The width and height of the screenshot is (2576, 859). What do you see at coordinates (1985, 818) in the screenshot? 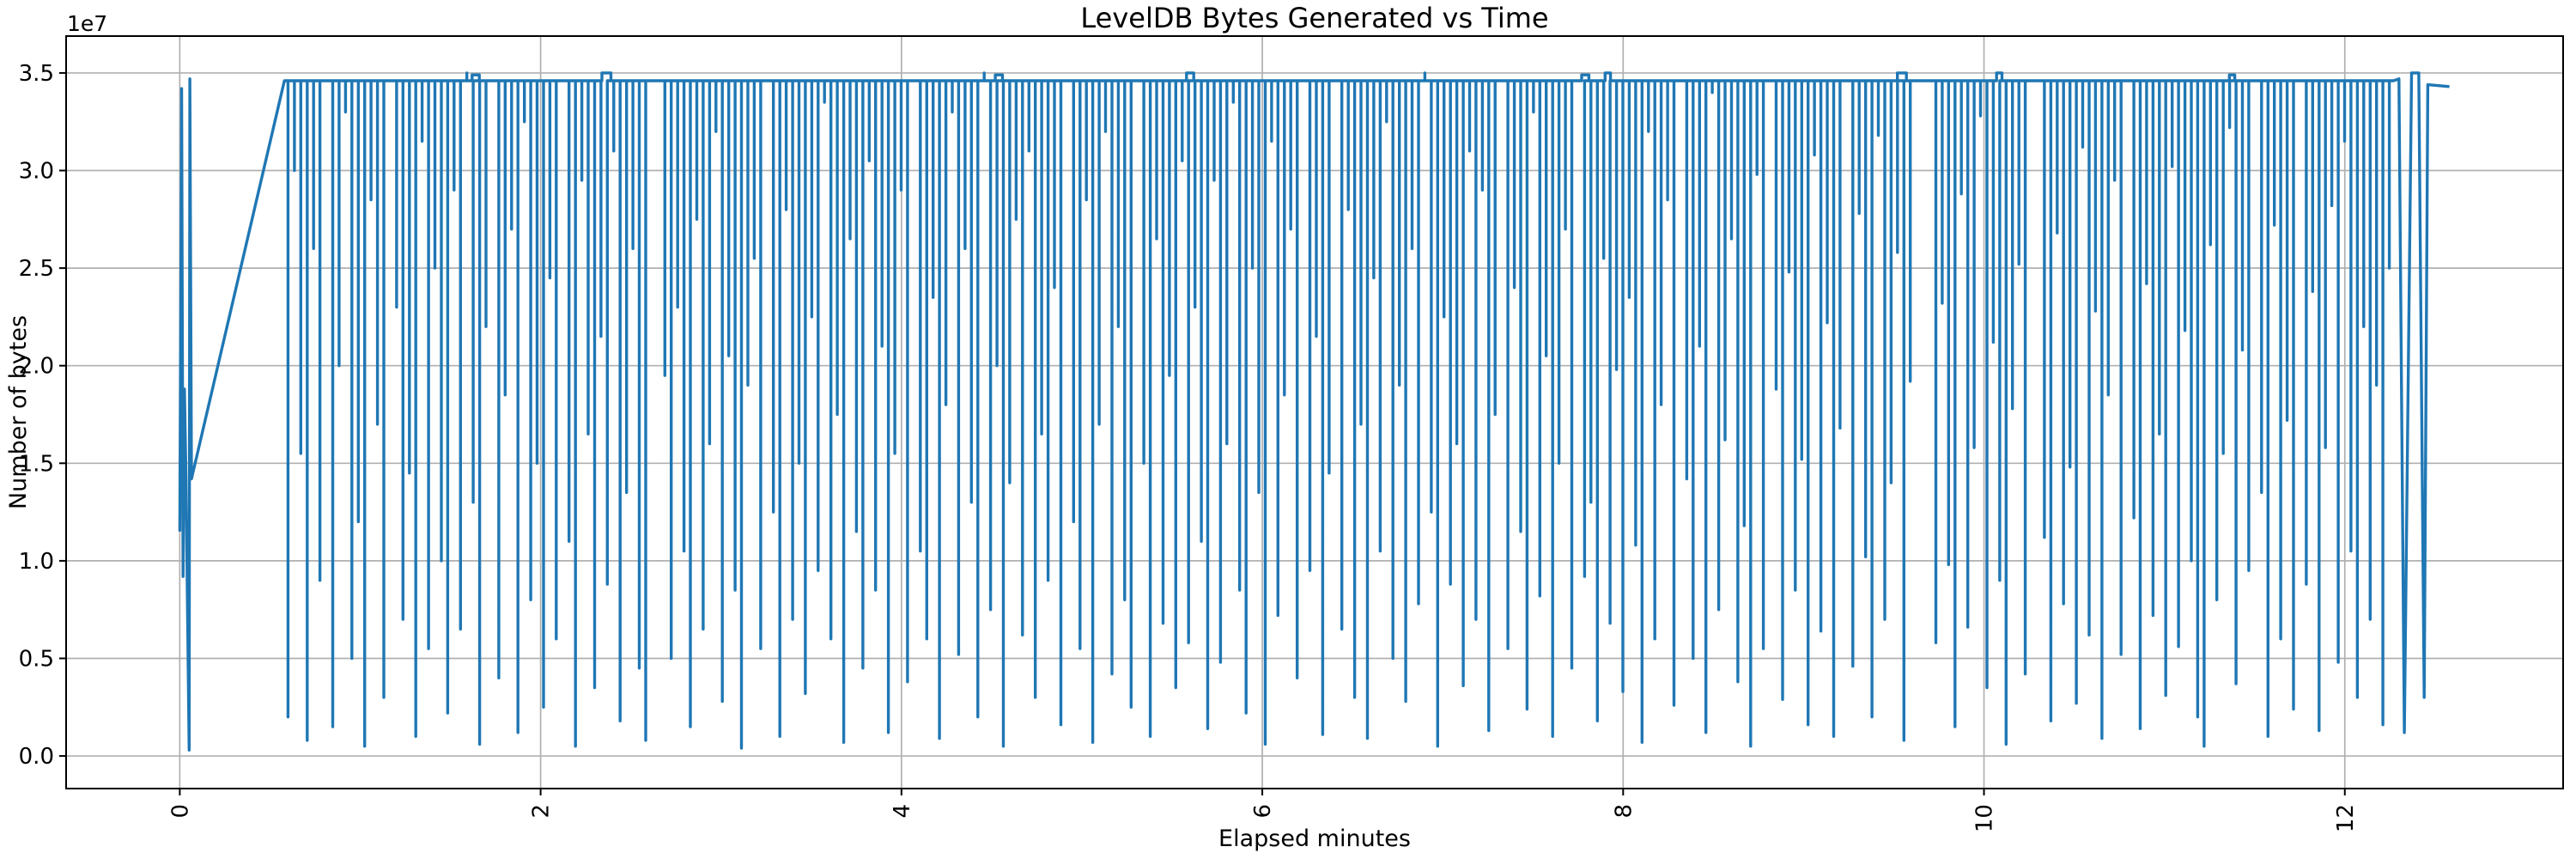
I see `svg-text: 10` at bounding box center [1985, 818].